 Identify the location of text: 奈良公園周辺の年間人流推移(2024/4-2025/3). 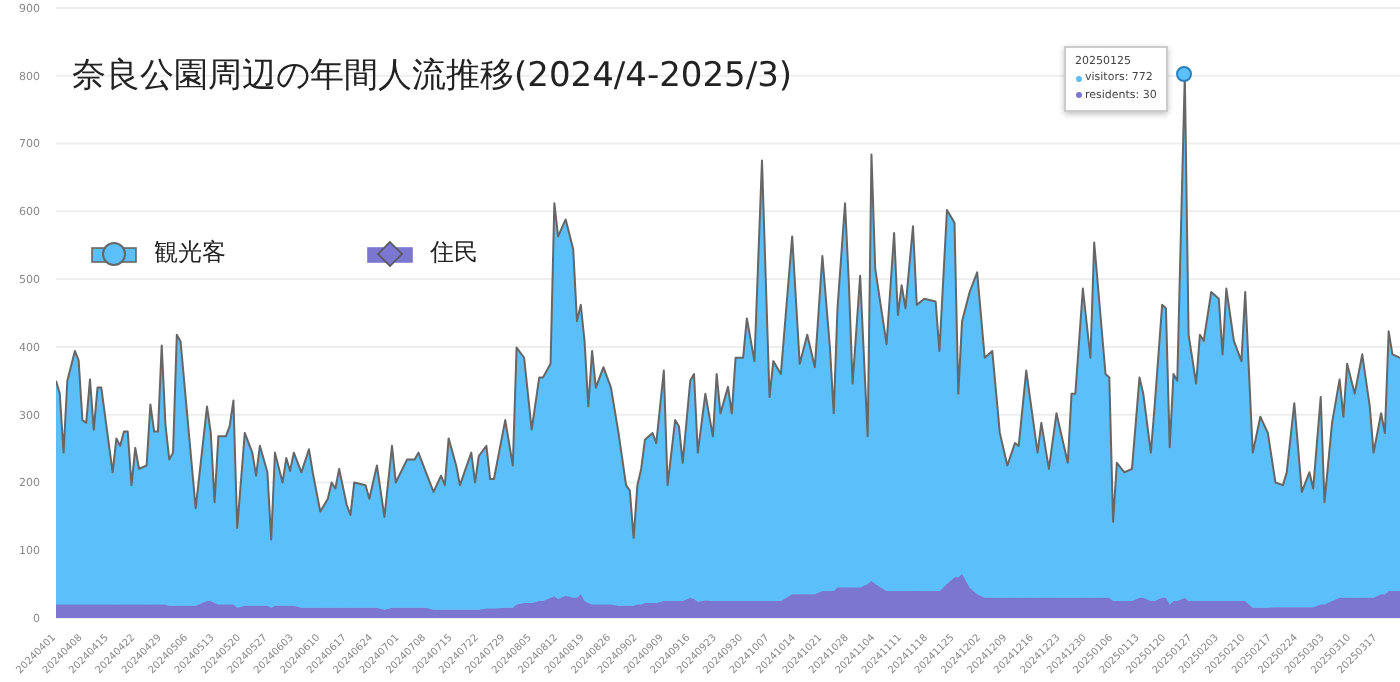
(432, 76).